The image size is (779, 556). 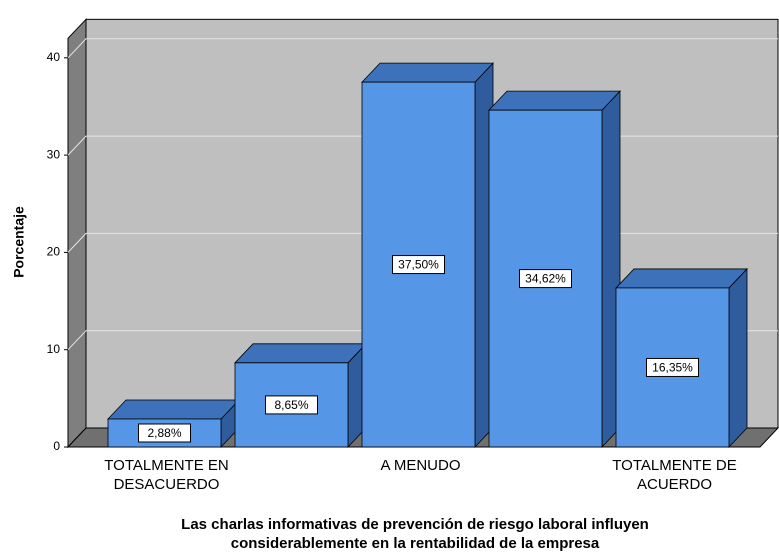 What do you see at coordinates (56, 446) in the screenshot?
I see `y-tick-label: 0` at bounding box center [56, 446].